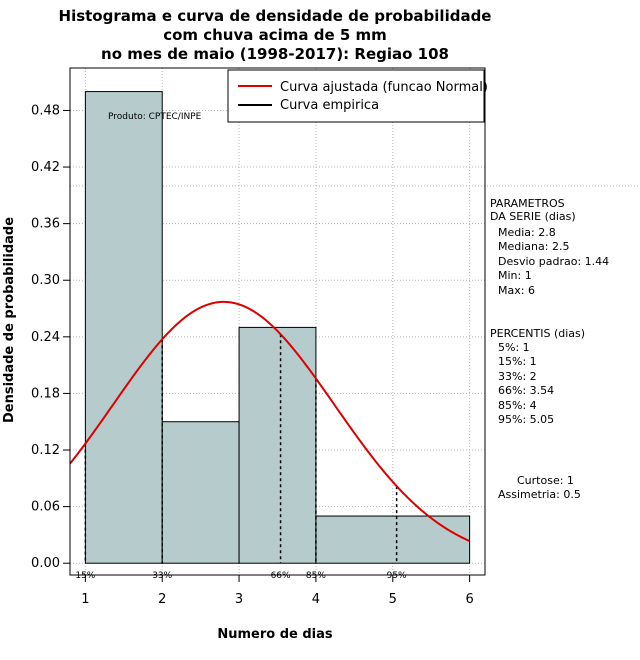  I want to click on percentile-label-95: 95%, so click(397, 576).